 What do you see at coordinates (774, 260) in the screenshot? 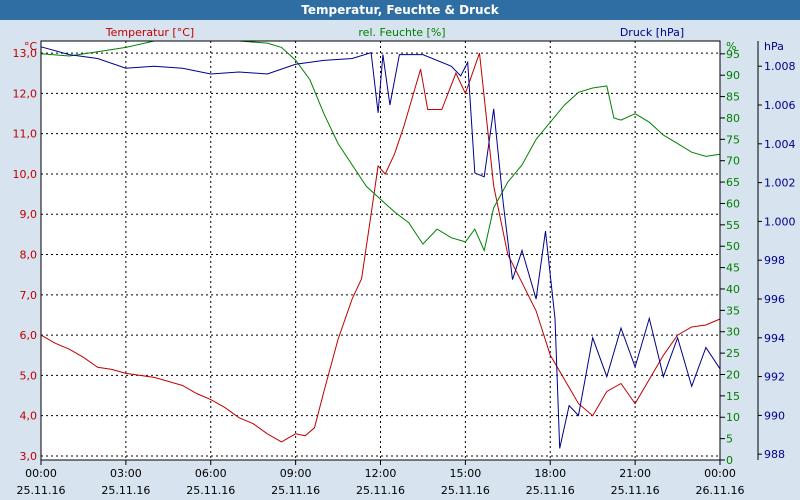
I see `right-tick-label: 998` at bounding box center [774, 260].